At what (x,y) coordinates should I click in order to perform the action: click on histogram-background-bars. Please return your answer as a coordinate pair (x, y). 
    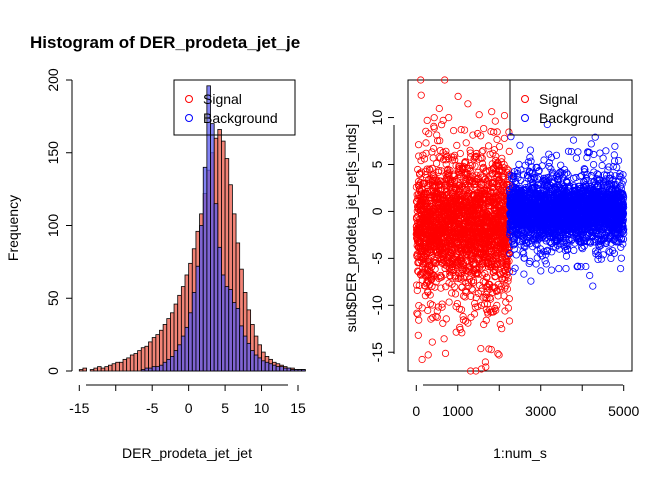
    Looking at the image, I should click on (223, 228).